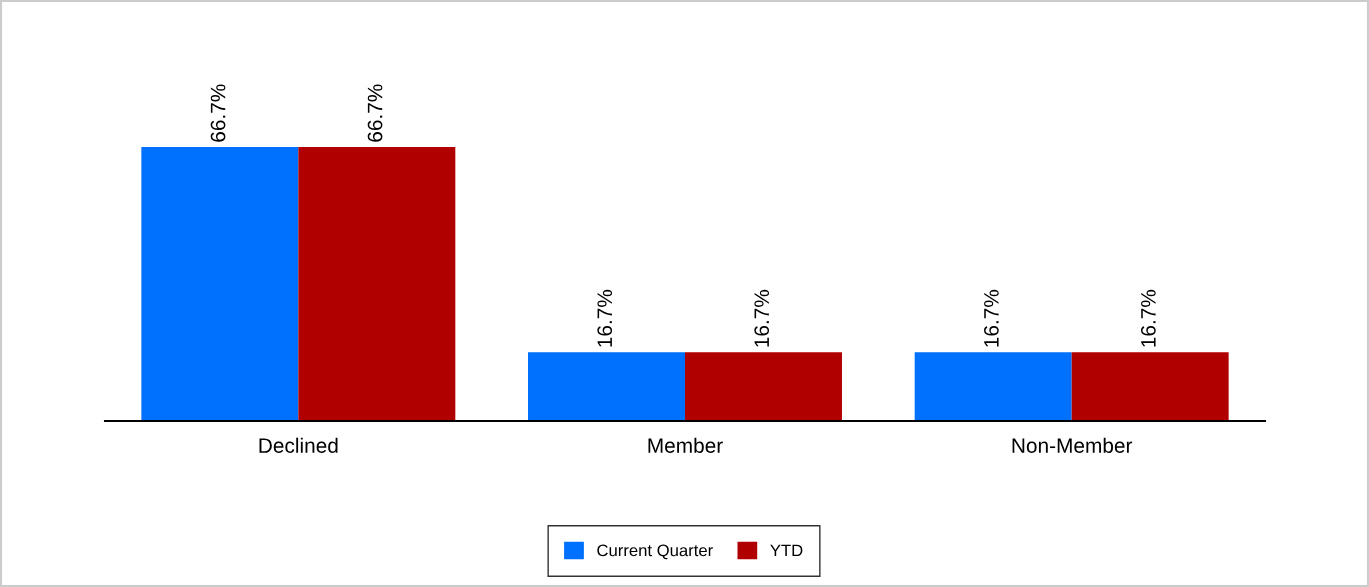 This screenshot has width=1369, height=587. Describe the element at coordinates (1072, 445) in the screenshot. I see `x-tick-label: Non-Member` at that location.